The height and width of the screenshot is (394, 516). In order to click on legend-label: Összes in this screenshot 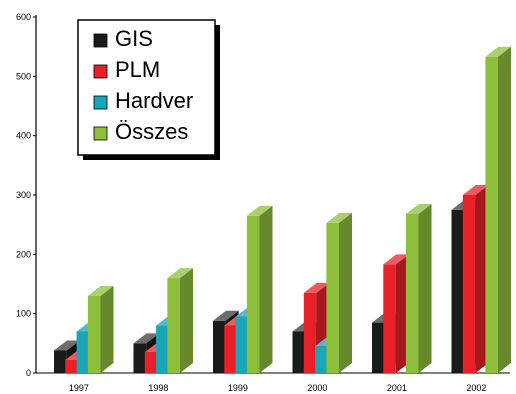, I will do `click(151, 131)`.